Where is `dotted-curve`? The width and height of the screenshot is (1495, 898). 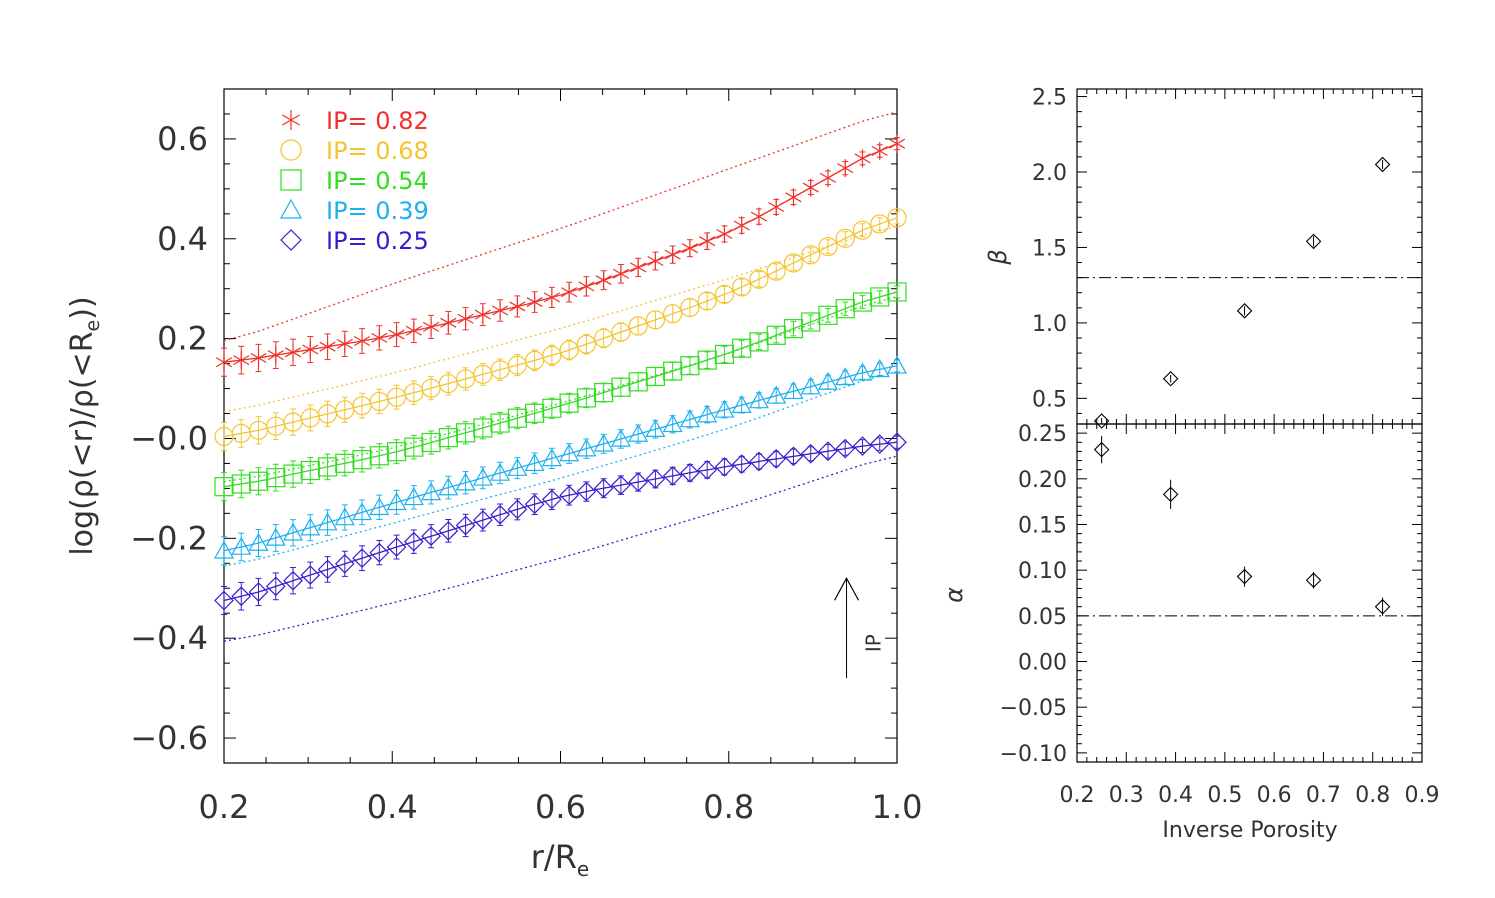
dotted-curve is located at coordinates (560, 226).